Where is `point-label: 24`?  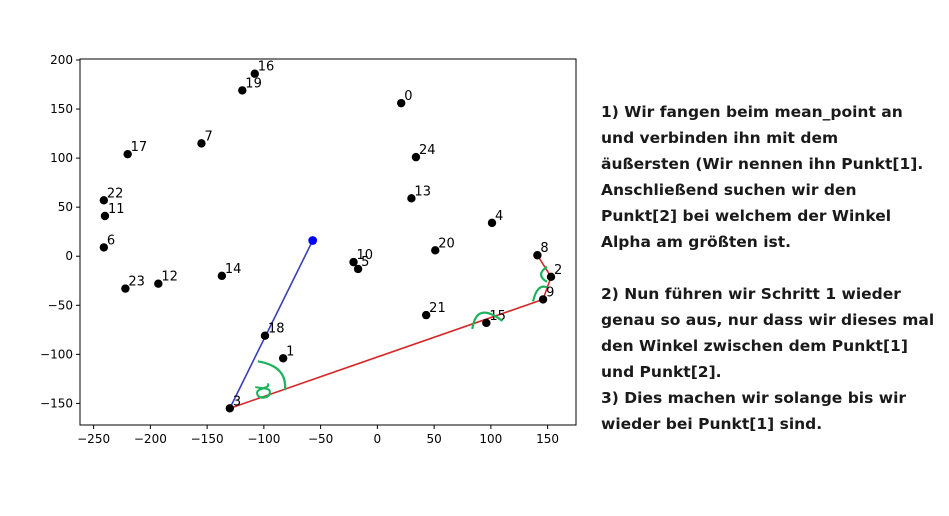 point-label: 24 is located at coordinates (427, 150).